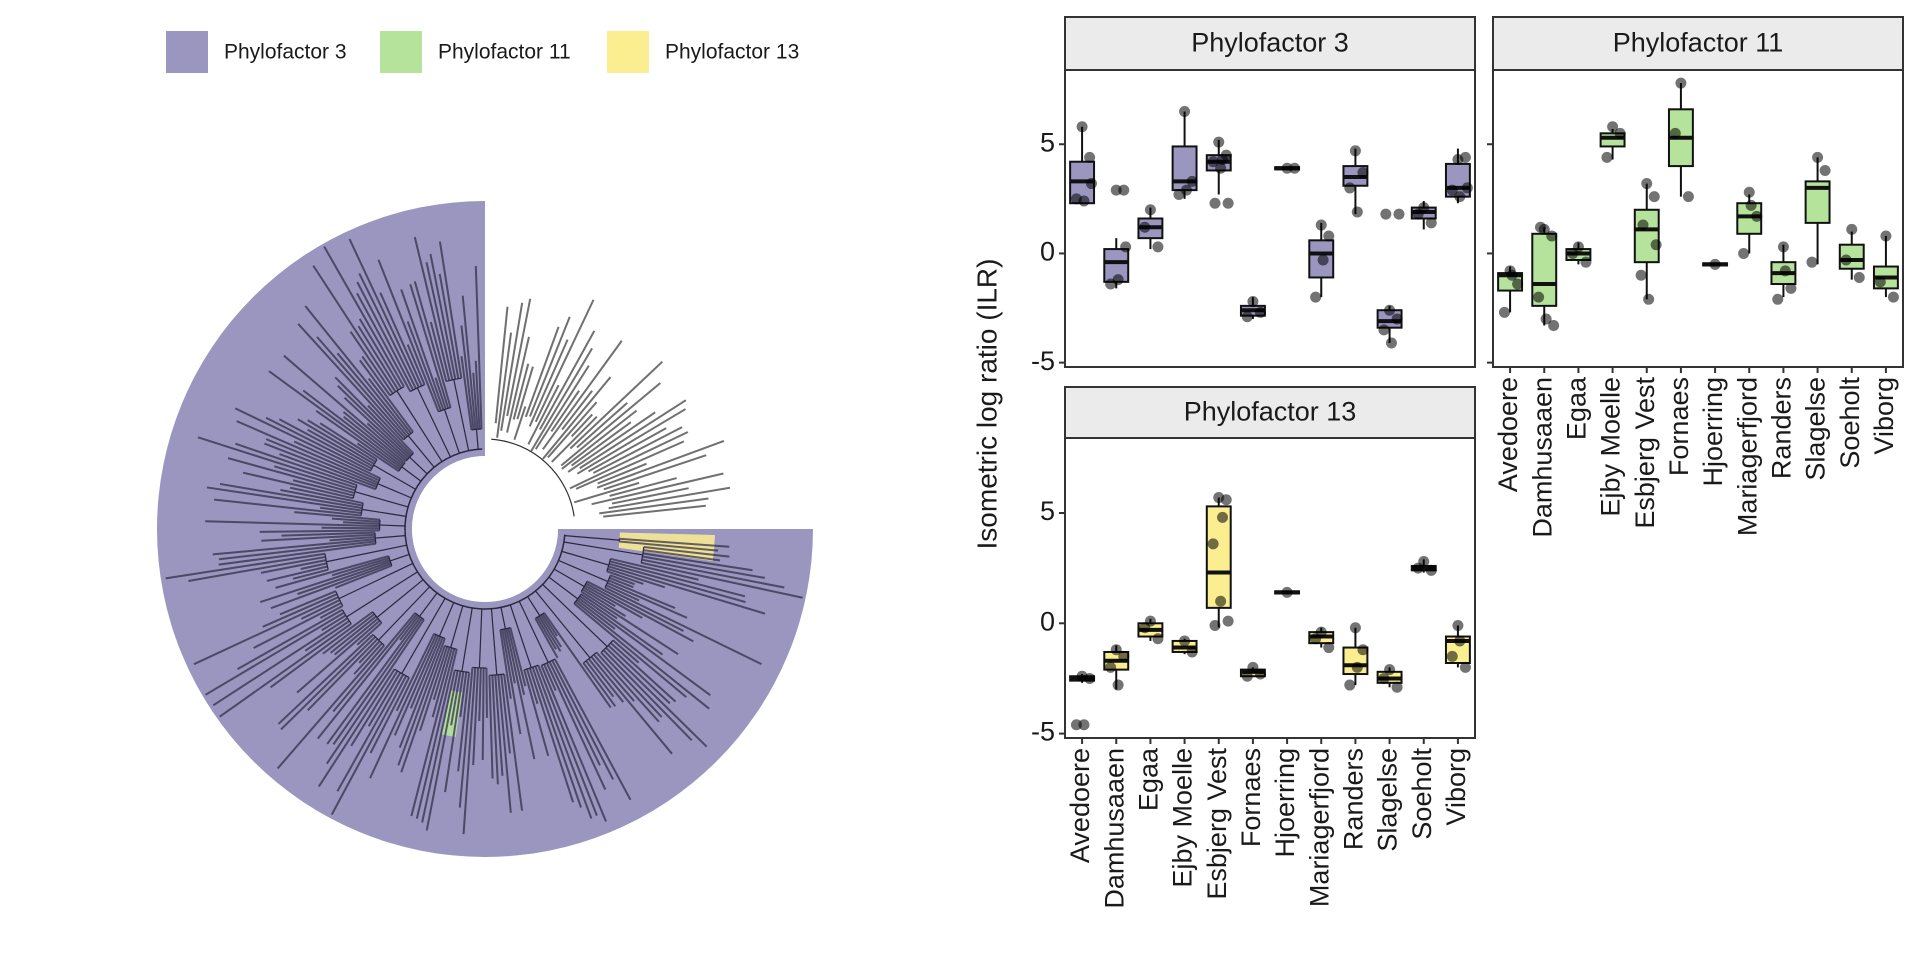 This screenshot has height=960, width=1920. Describe the element at coordinates (401, 52) in the screenshot. I see `legend-swatch` at that location.